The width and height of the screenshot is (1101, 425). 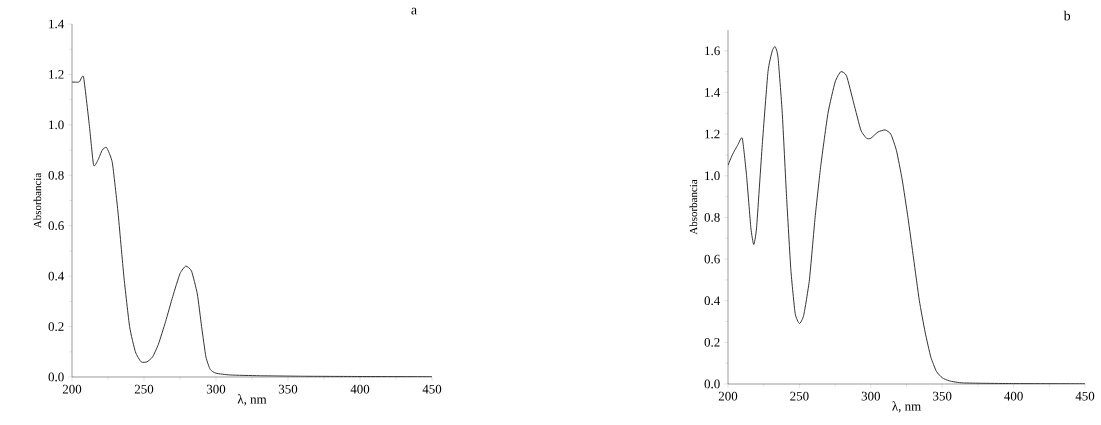 What do you see at coordinates (1067, 15) in the screenshot?
I see `chart-title: b` at bounding box center [1067, 15].